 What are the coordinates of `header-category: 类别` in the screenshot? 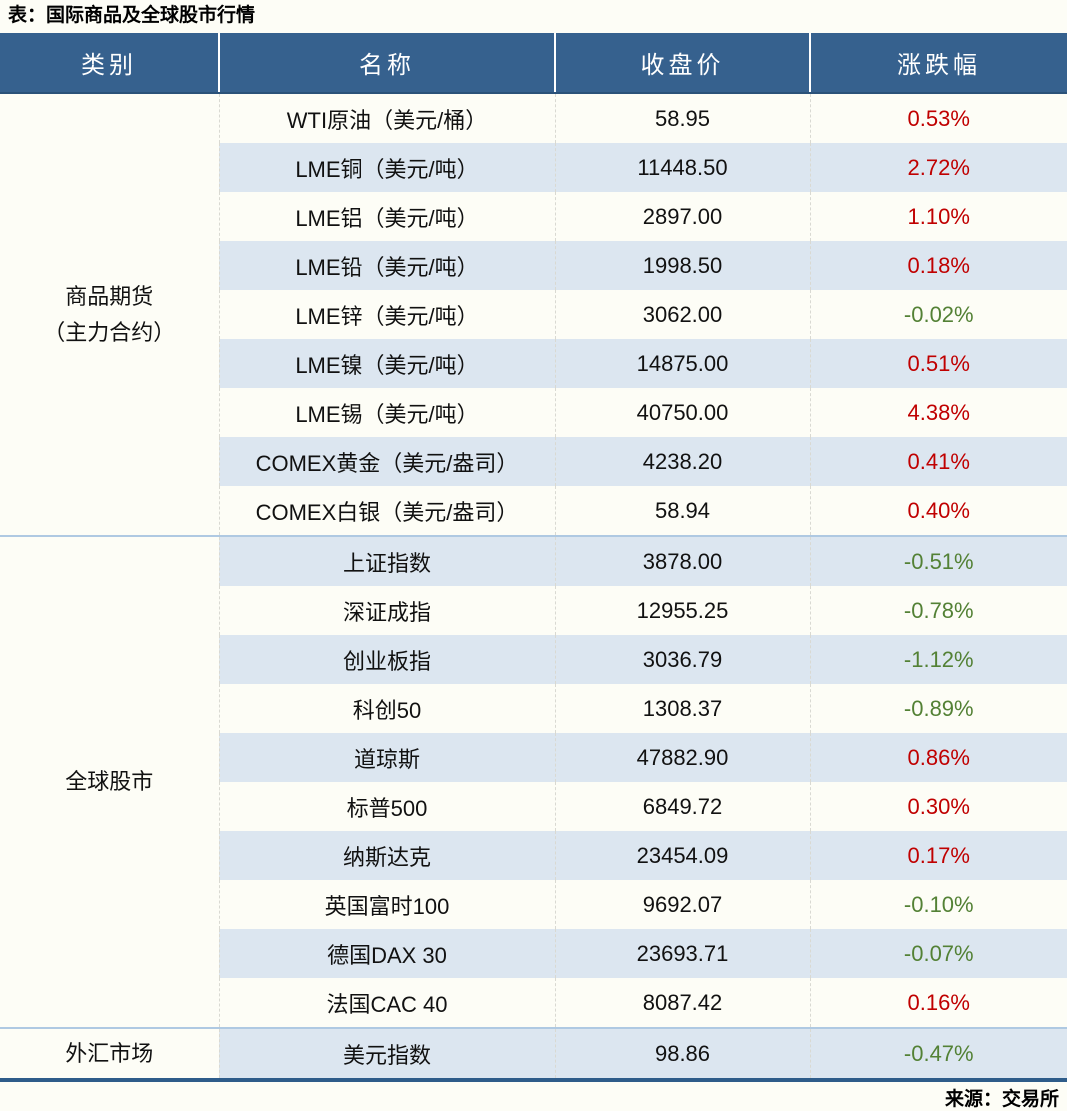 It's located at (109, 63).